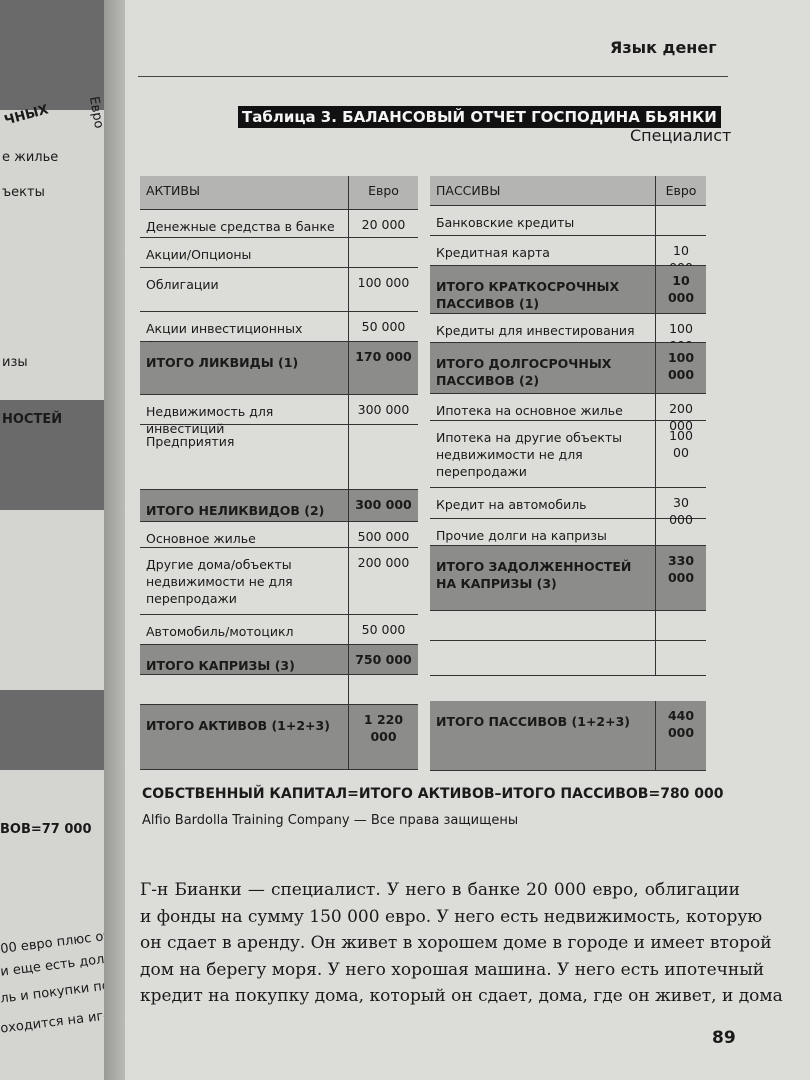 Image resolution: width=810 pixels, height=1080 pixels. What do you see at coordinates (30, 157) in the screenshot?
I see `left-page-fragment: е жилье` at bounding box center [30, 157].